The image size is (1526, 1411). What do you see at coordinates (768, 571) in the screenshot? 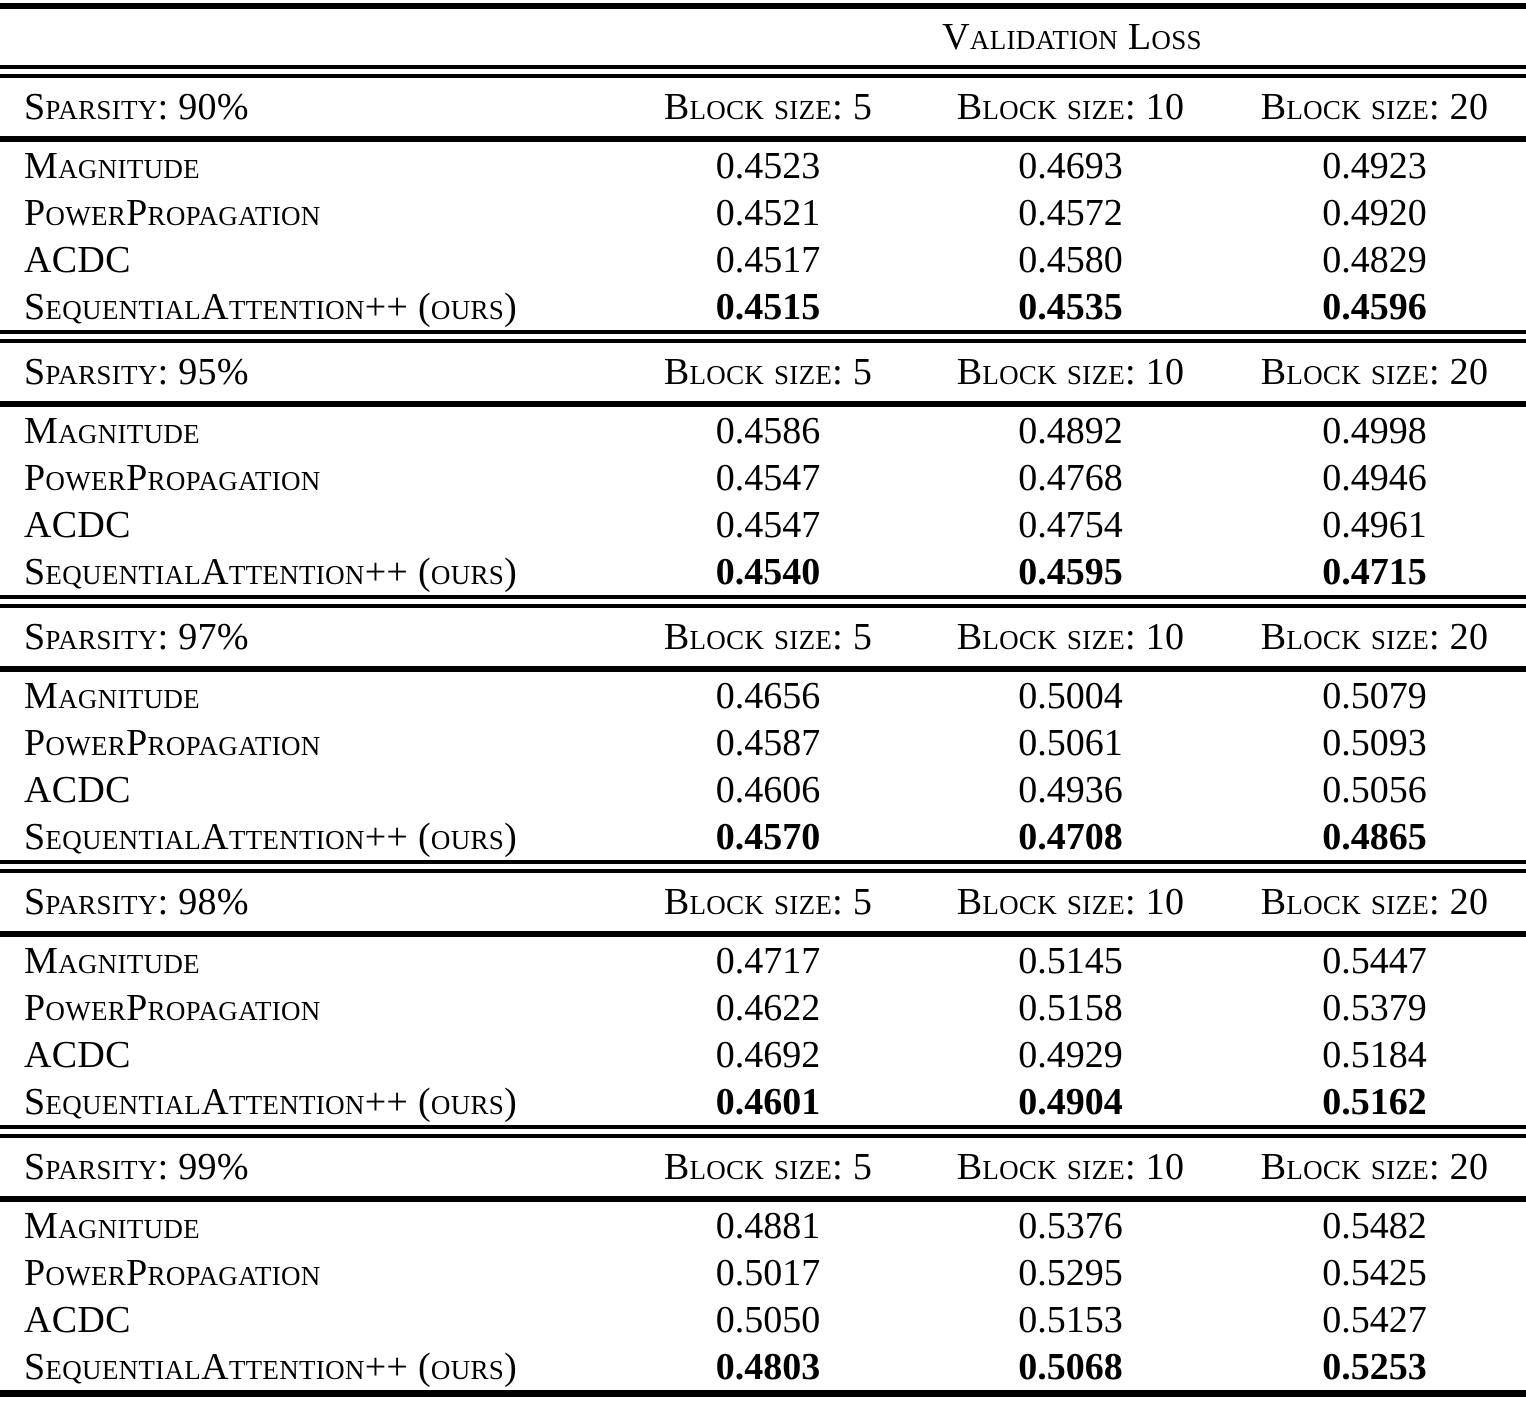
I see `loss-value-best: 0.4540` at bounding box center [768, 571].